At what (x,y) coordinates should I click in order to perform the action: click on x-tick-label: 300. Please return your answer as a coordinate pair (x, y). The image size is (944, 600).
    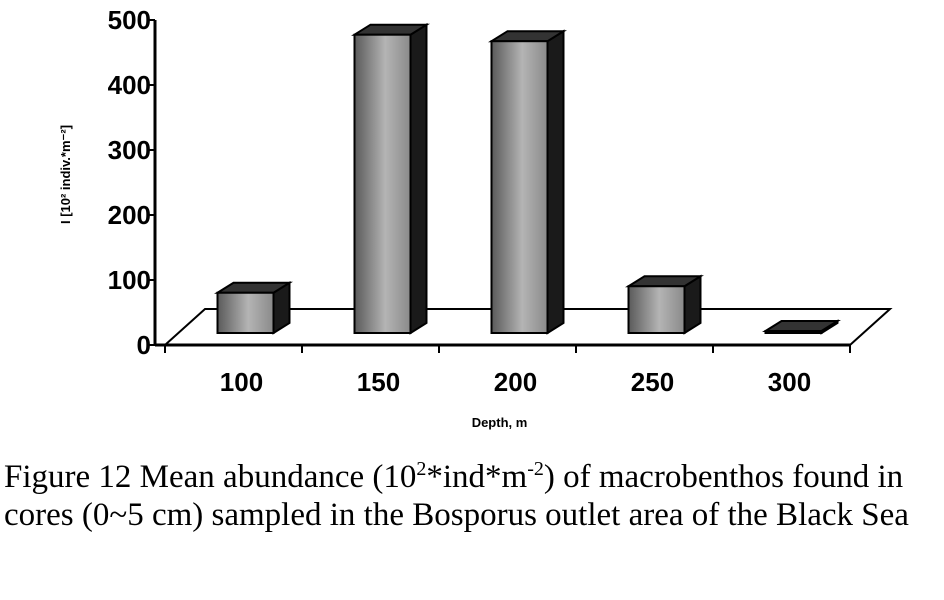
    Looking at the image, I should click on (789, 382).